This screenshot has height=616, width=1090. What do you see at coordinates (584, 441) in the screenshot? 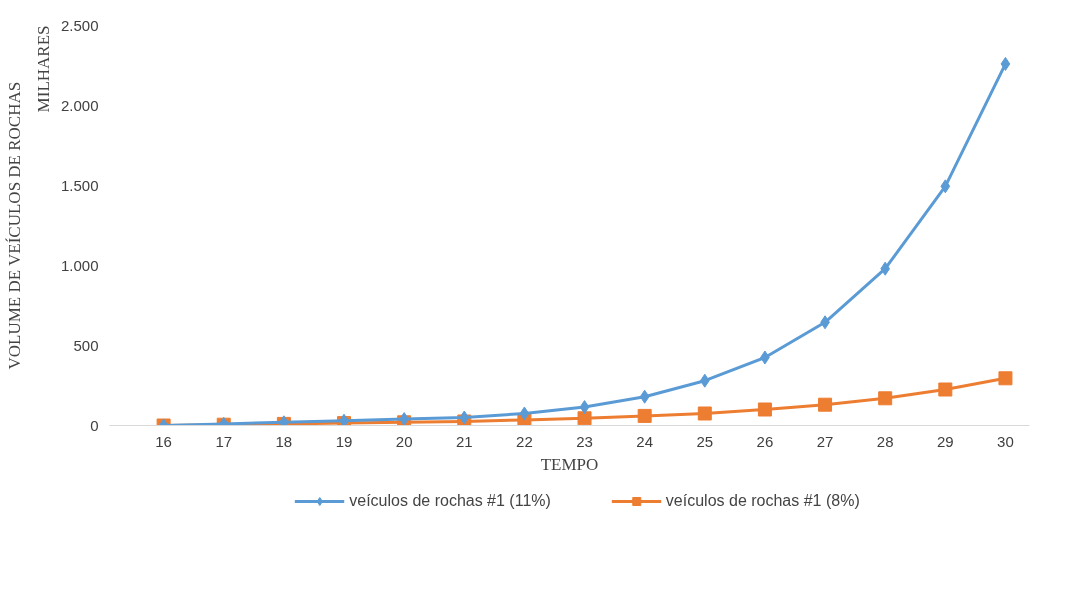
I see `x-tick-label: 23` at bounding box center [584, 441].